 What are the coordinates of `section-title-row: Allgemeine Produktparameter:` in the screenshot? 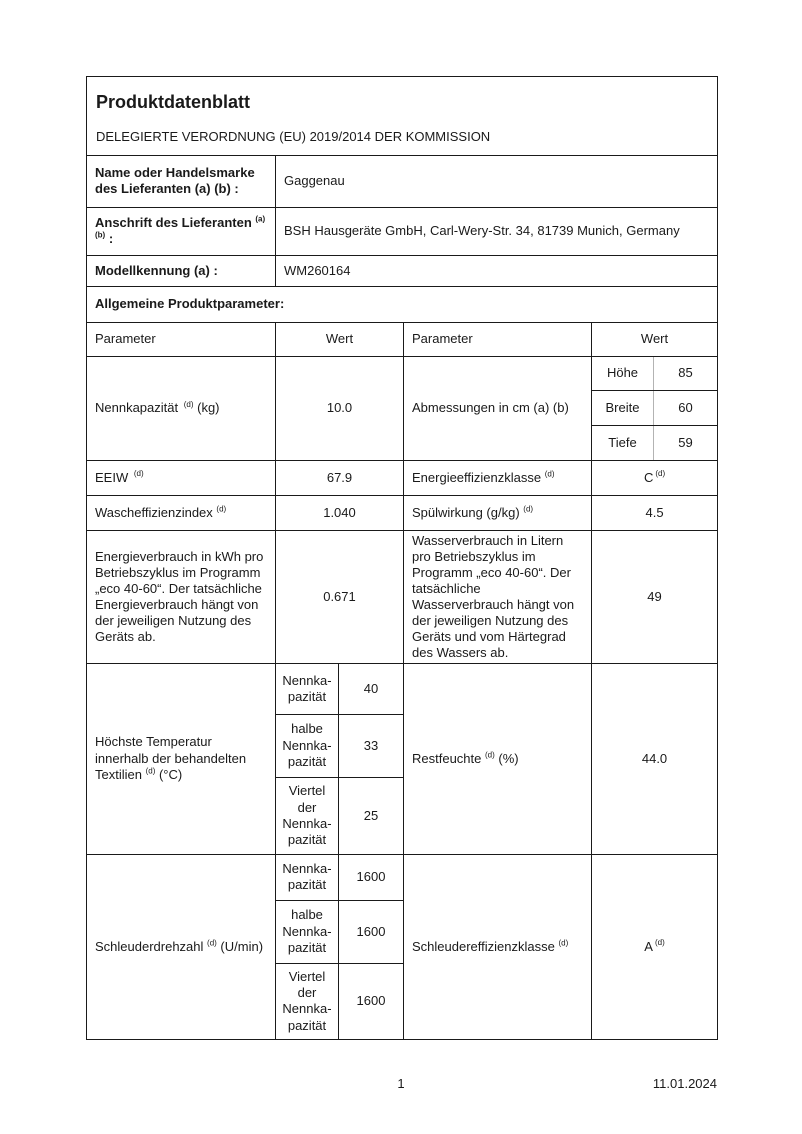 It's located at (402, 304).